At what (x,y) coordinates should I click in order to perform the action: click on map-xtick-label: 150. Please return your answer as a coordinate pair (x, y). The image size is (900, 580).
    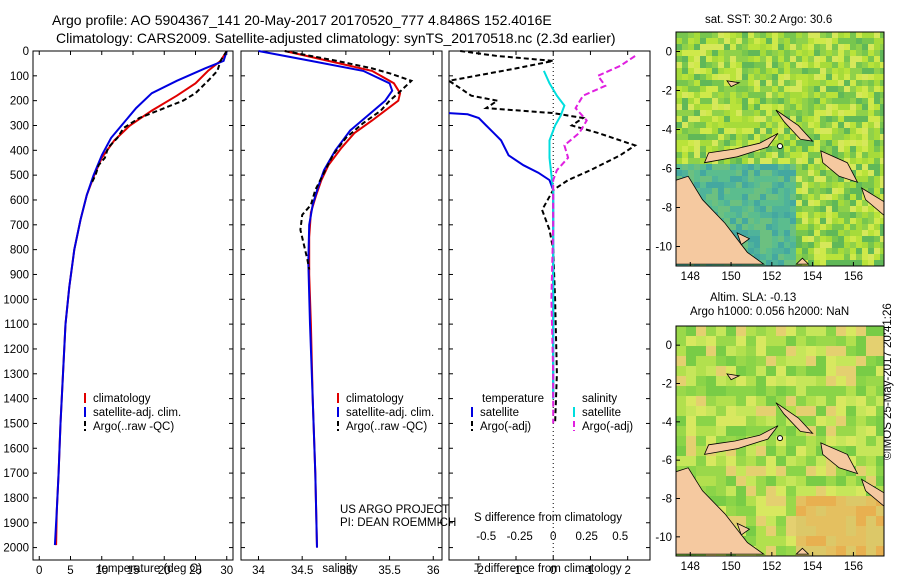
    Looking at the image, I should click on (730, 567).